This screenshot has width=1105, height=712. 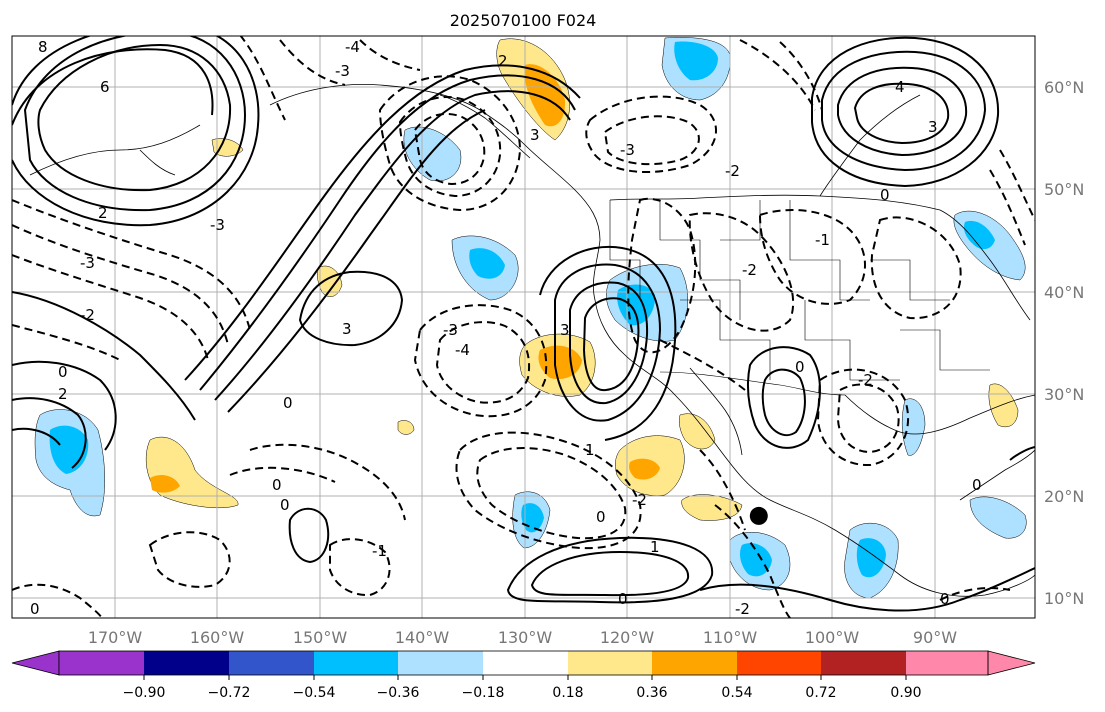 I want to click on lon-label-160w: 160°W, so click(x=217, y=637).